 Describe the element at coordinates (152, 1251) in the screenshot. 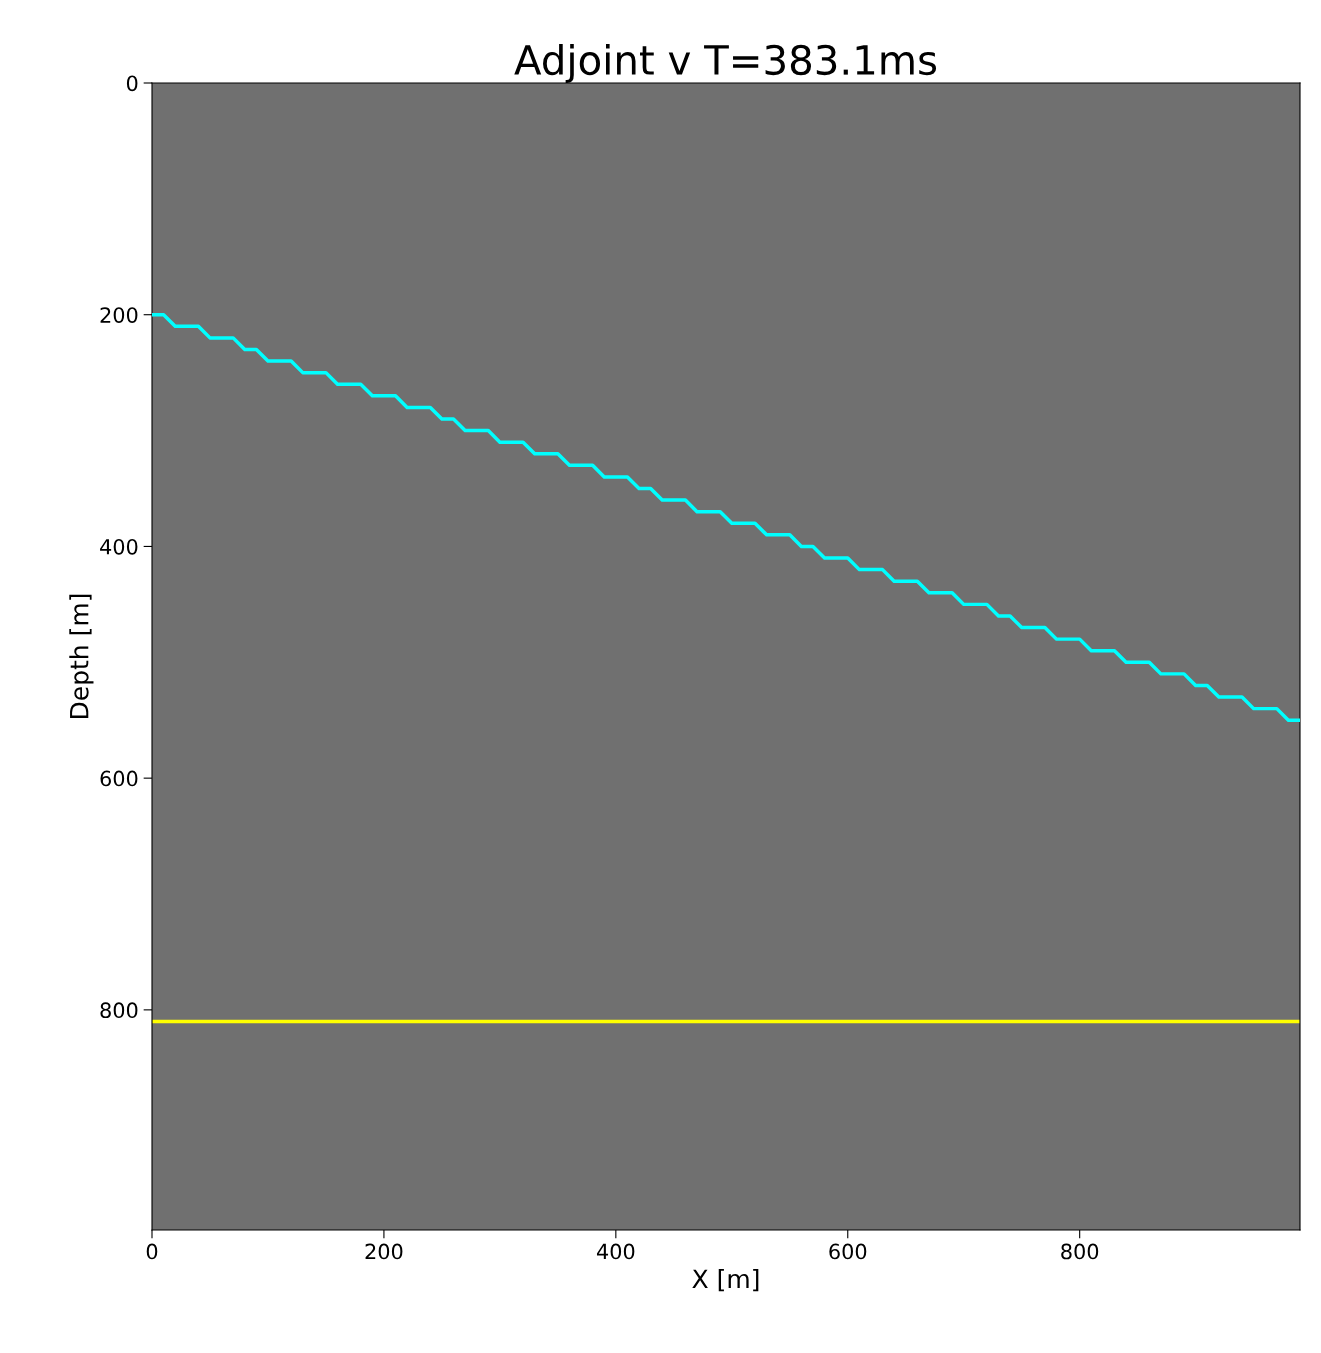

I see `x-tick-label: 0` at that location.